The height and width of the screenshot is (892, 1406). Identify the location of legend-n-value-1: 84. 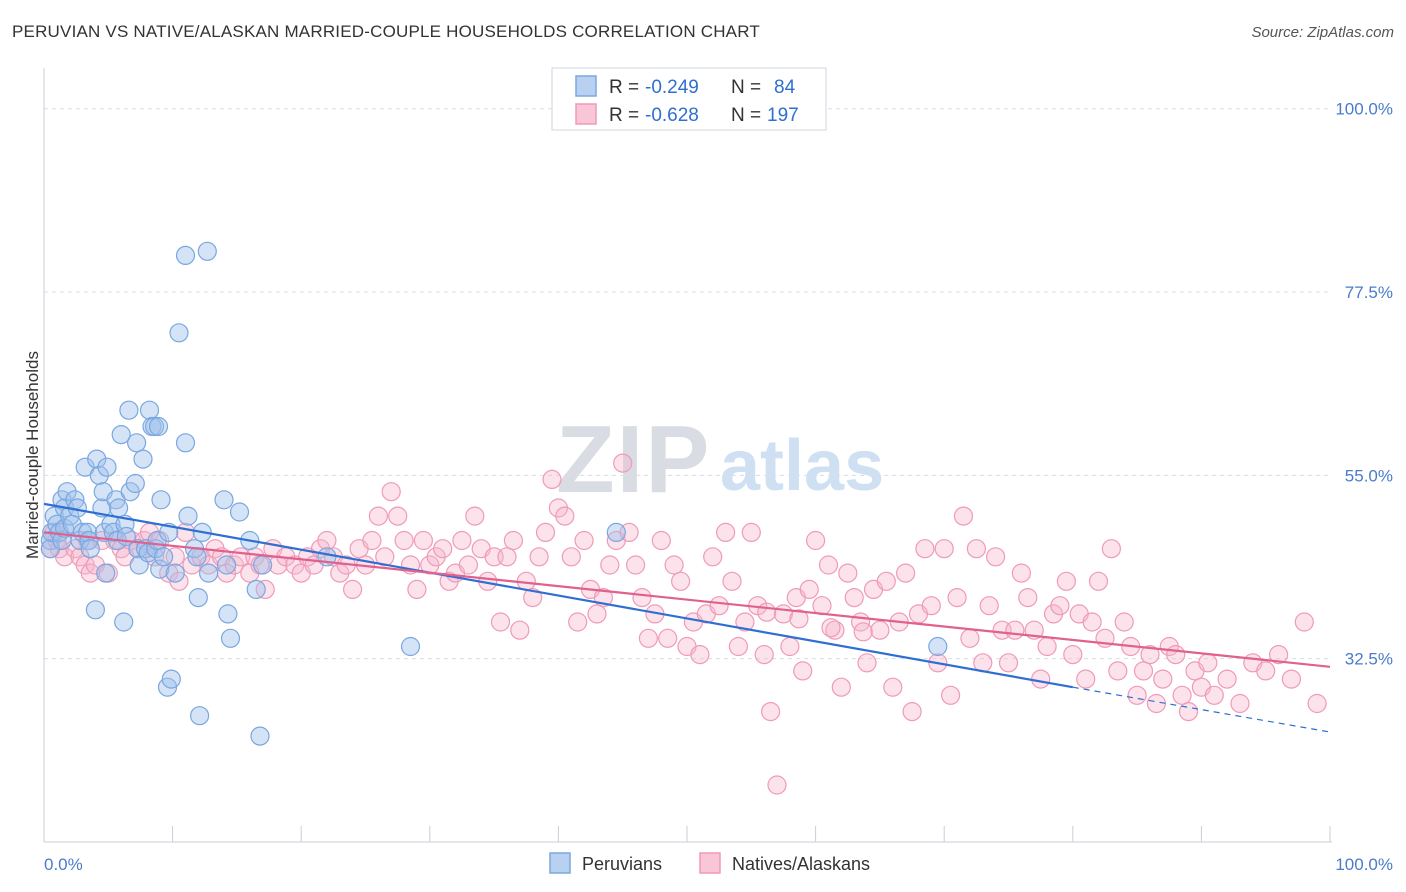
(785, 87).